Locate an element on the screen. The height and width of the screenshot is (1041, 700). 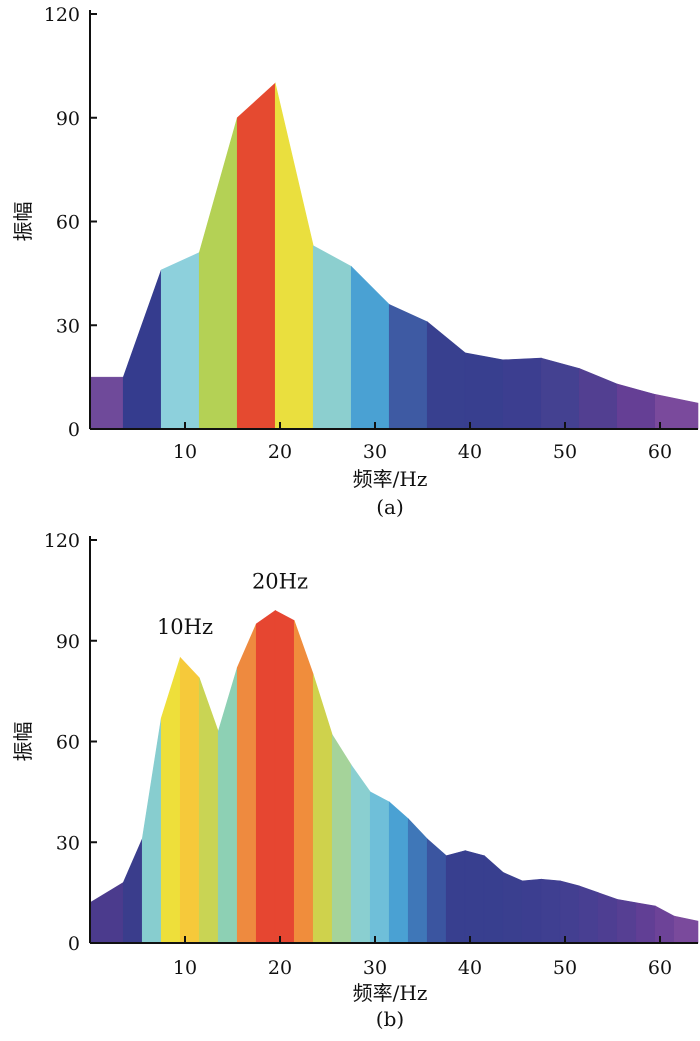
peak-annotation: 10Hz is located at coordinates (185, 627).